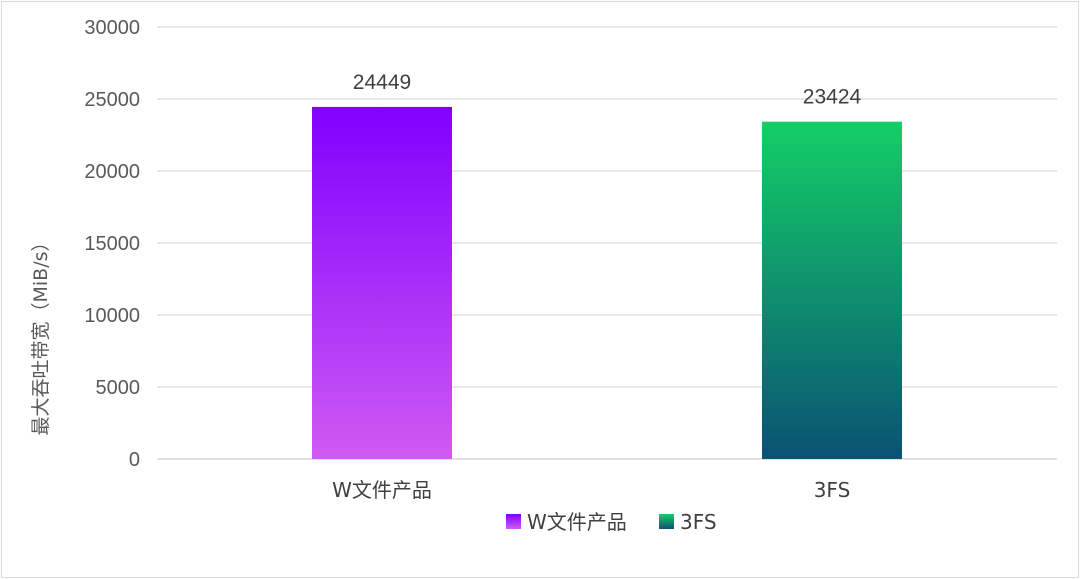 This screenshot has height=579, width=1080. I want to click on y-tick-label: 30000, so click(112, 28).